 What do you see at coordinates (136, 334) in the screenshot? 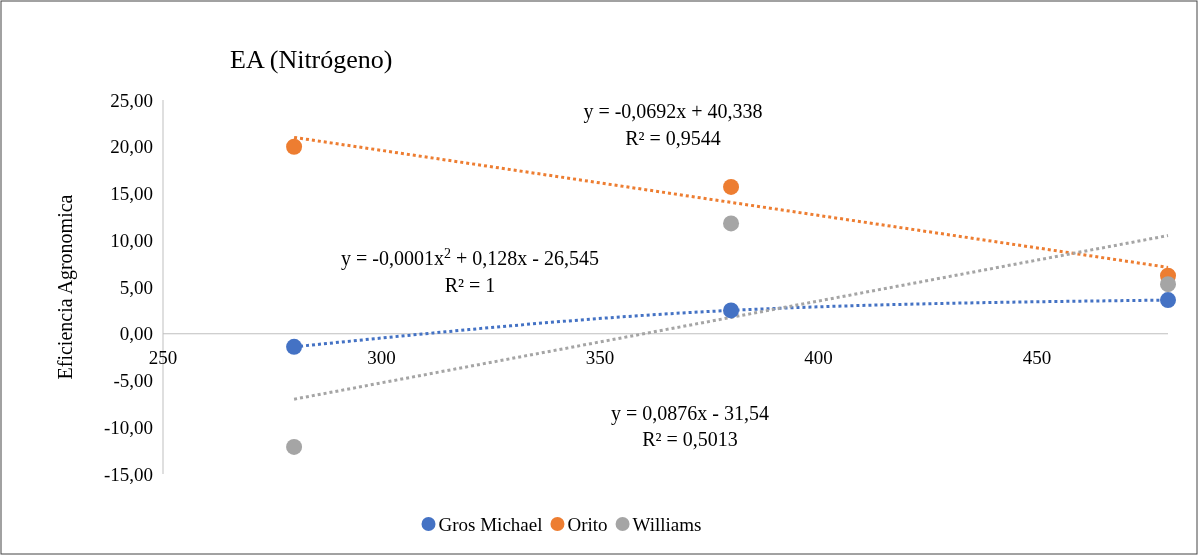
I see `y-tick-label: 0,00` at bounding box center [136, 334].